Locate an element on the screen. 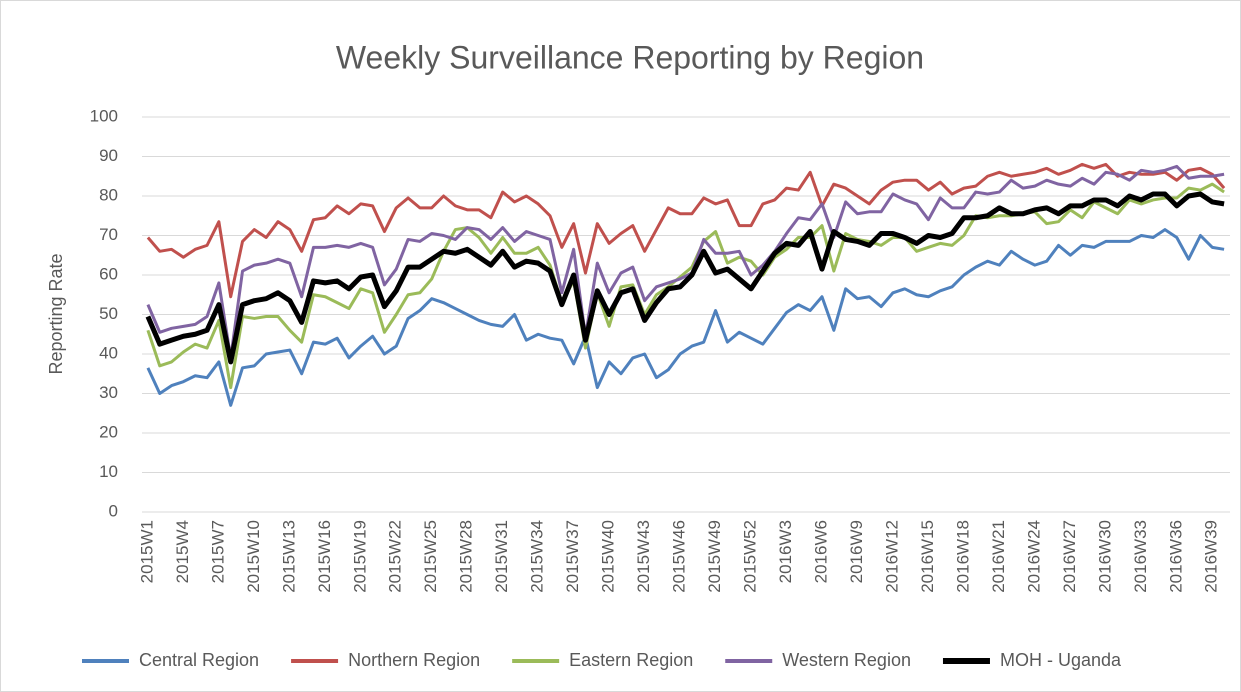 The width and height of the screenshot is (1241, 692). y-axis-label: Reporting Rate is located at coordinates (56, 313).